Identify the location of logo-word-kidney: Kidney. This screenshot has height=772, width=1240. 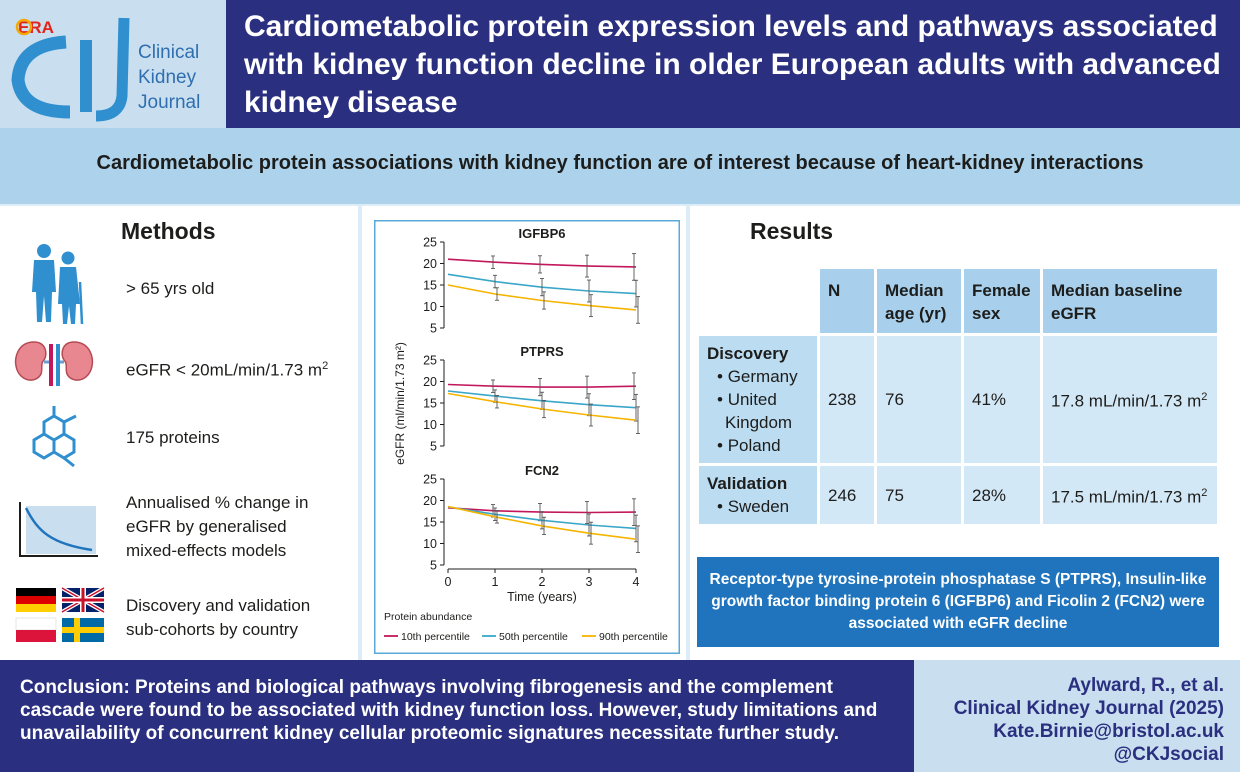
(167, 77).